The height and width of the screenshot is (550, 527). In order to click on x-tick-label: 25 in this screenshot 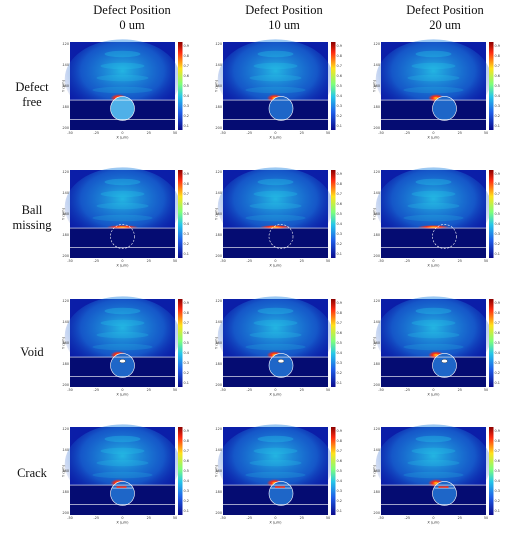, I will do `click(149, 133)`.